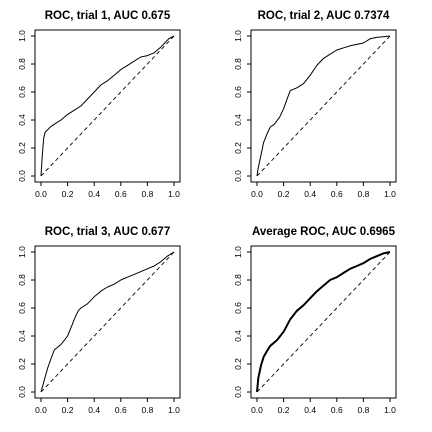 The image size is (432, 432). What do you see at coordinates (324, 16) in the screenshot?
I see `panel-title: ROC, trial 2, AUC 0.7374` at bounding box center [324, 16].